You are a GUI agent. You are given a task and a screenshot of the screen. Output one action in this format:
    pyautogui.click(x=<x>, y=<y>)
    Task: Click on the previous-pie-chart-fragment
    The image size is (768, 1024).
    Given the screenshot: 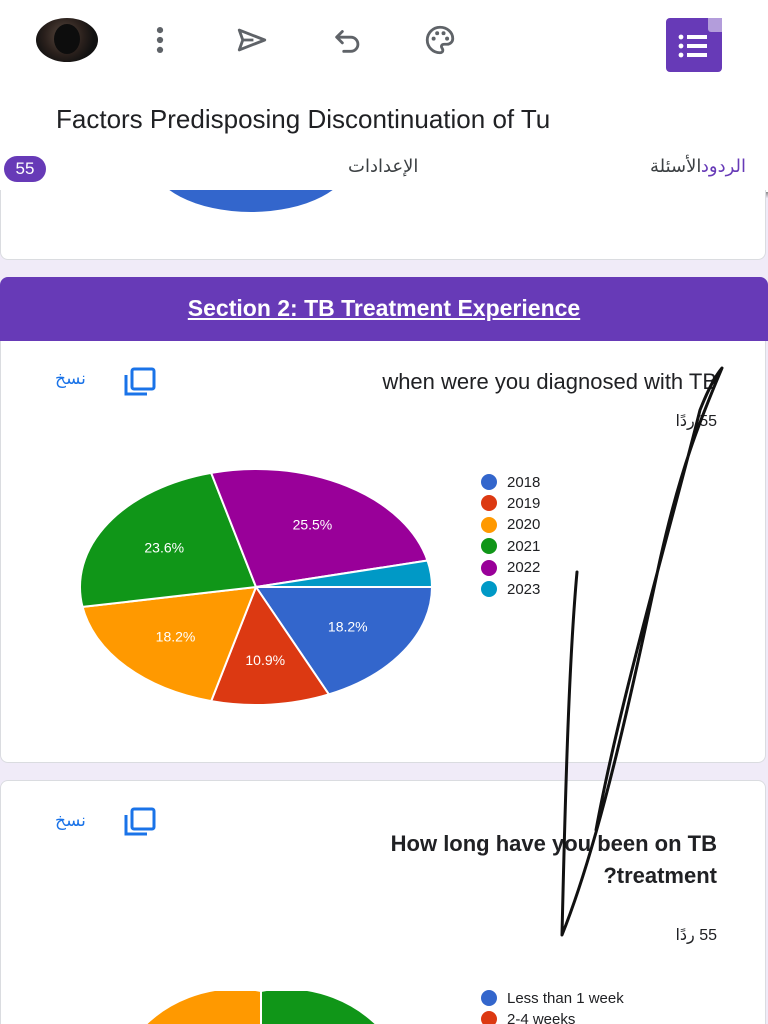 What is the action you would take?
    pyautogui.click(x=251, y=201)
    